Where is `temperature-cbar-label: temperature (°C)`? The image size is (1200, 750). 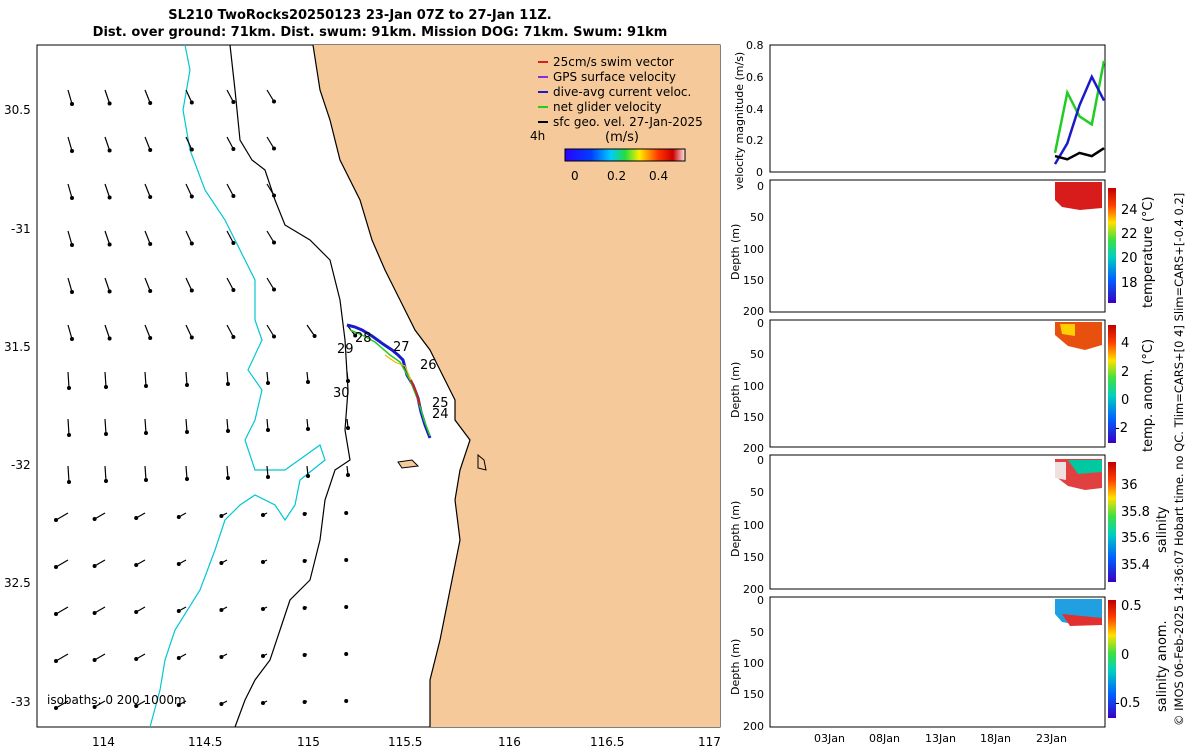 temperature-cbar-label: temperature (°C) is located at coordinates (1148, 252).